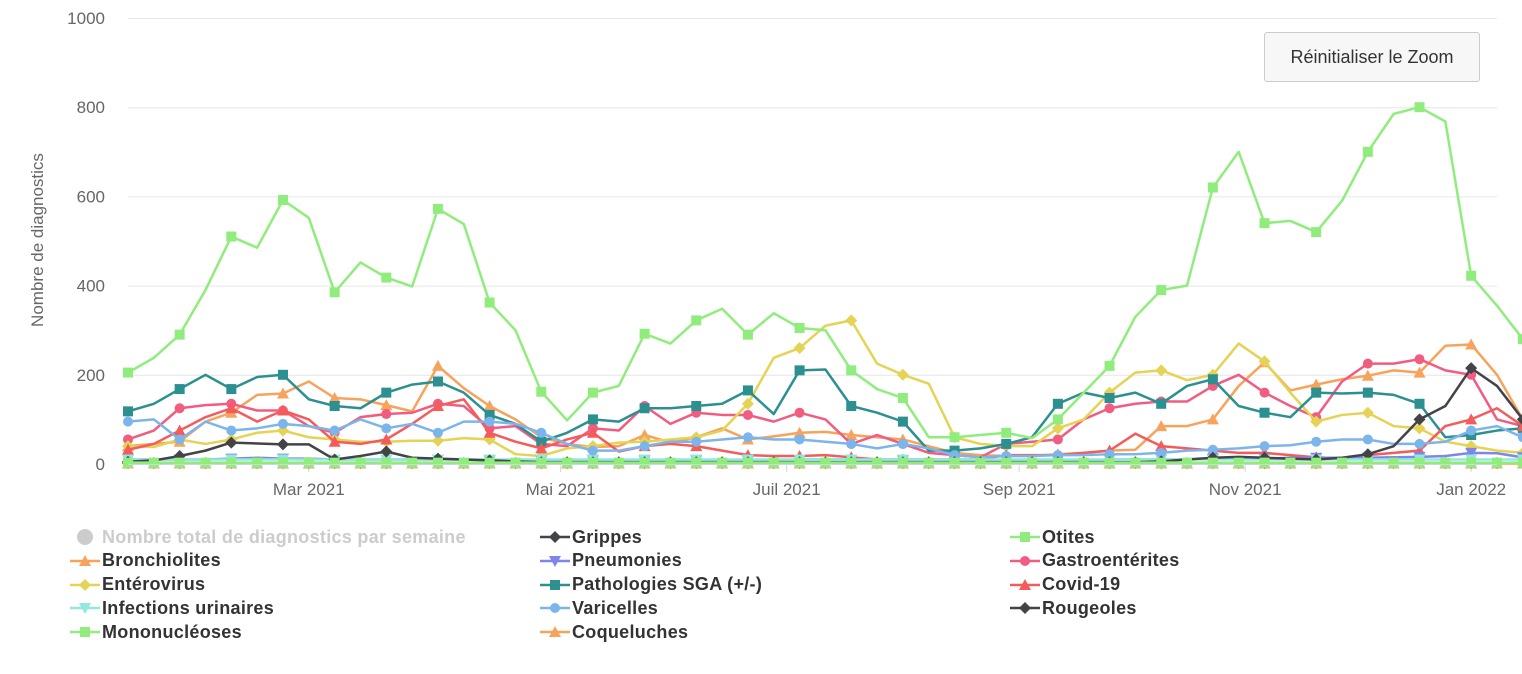 The width and height of the screenshot is (1522, 674). Describe the element at coordinates (1471, 453) in the screenshot. I see `series-pneumonies-point` at that location.